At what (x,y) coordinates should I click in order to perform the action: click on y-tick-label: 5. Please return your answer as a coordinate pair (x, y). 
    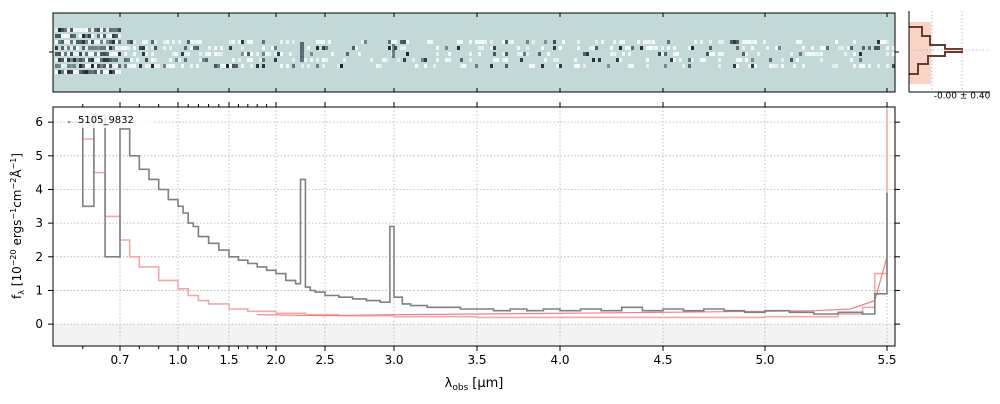
    Looking at the image, I should click on (39, 156).